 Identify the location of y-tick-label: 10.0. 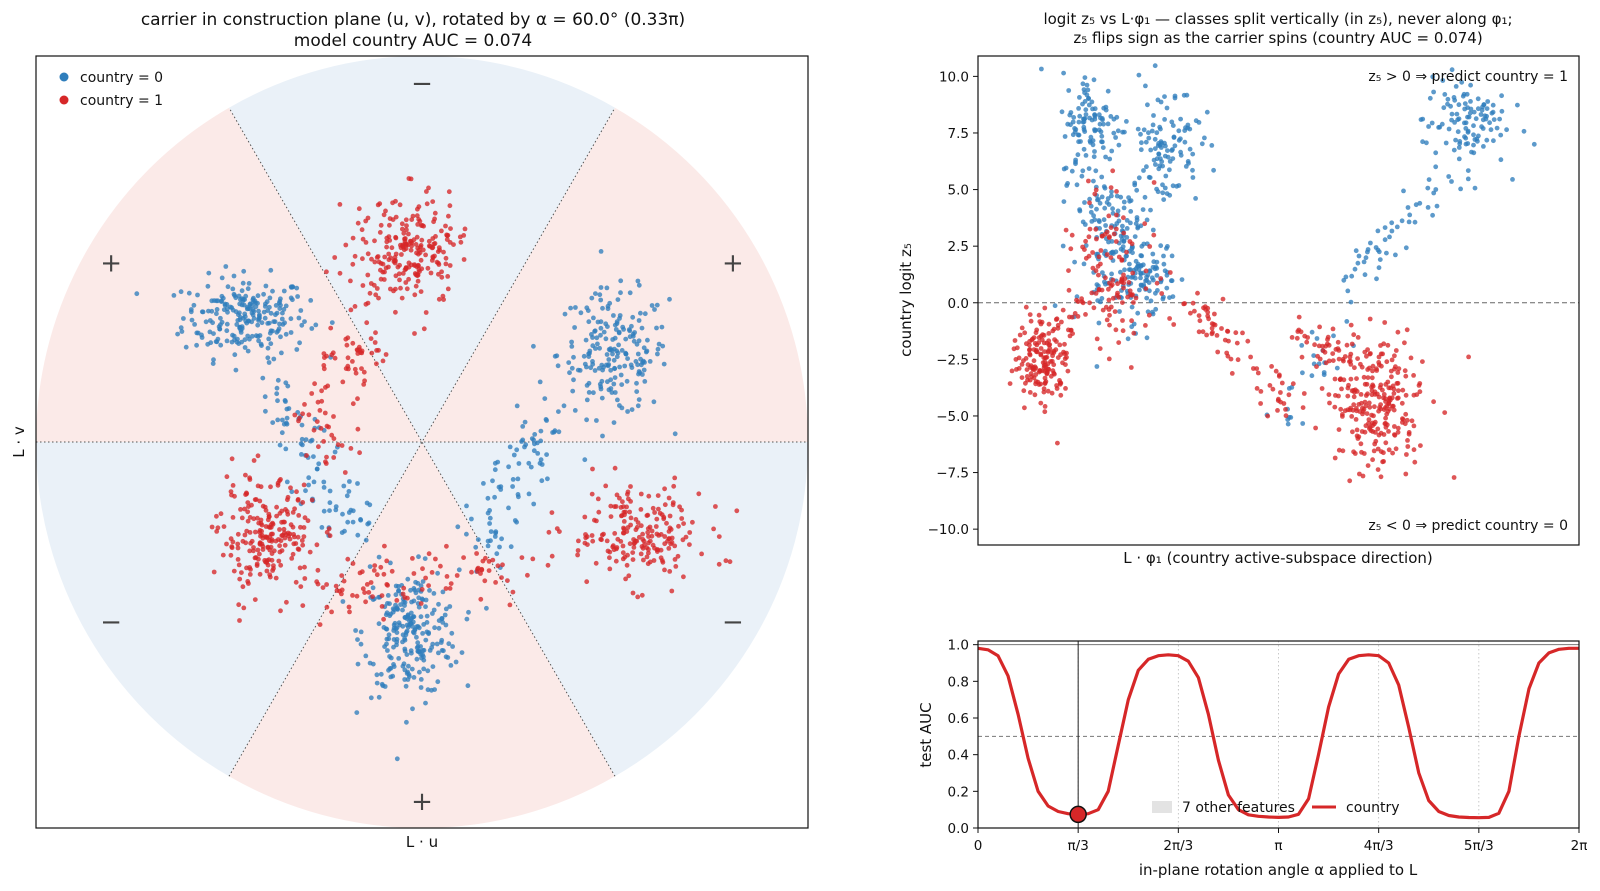
(954, 77).